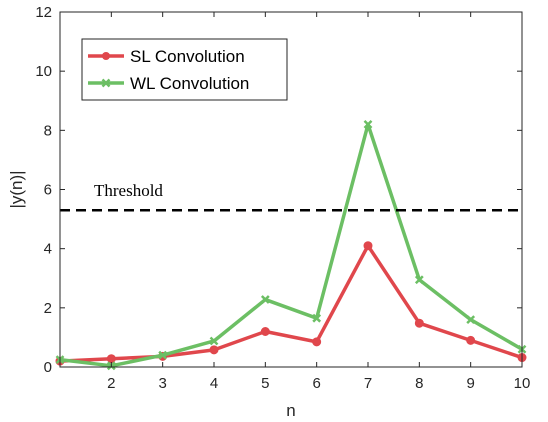 This screenshot has width=548, height=422. What do you see at coordinates (368, 383) in the screenshot?
I see `x-tick-label: 7` at bounding box center [368, 383].